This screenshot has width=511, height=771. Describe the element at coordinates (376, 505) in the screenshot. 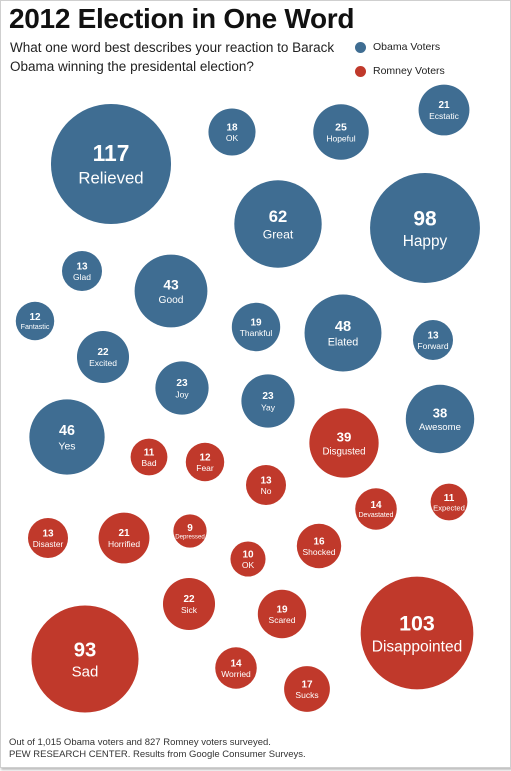

I see `bubble-value-romney-devastated: 14` at that location.